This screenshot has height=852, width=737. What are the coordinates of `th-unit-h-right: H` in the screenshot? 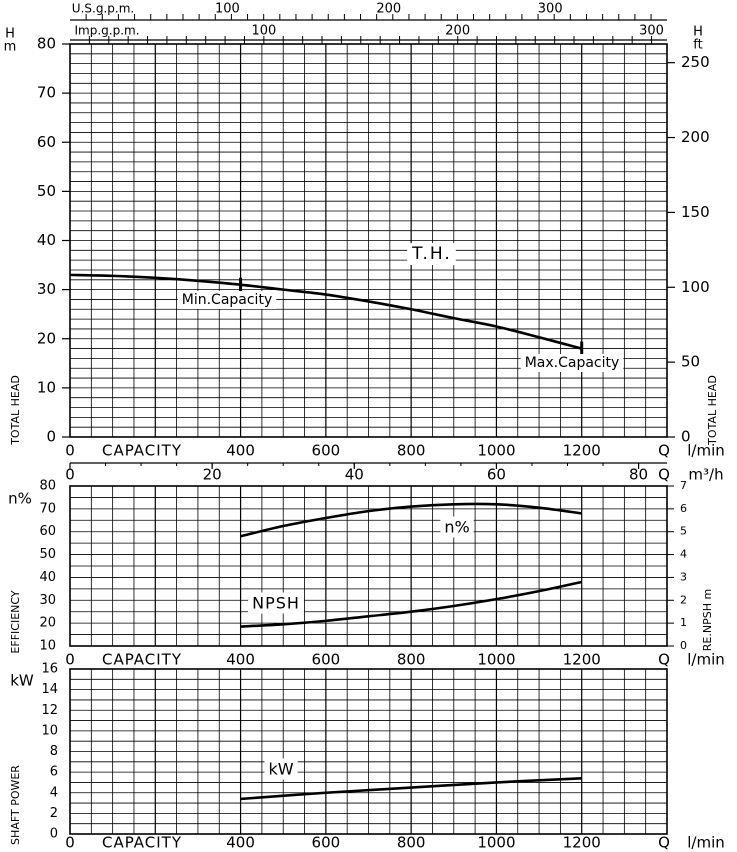 It's located at (698, 32).